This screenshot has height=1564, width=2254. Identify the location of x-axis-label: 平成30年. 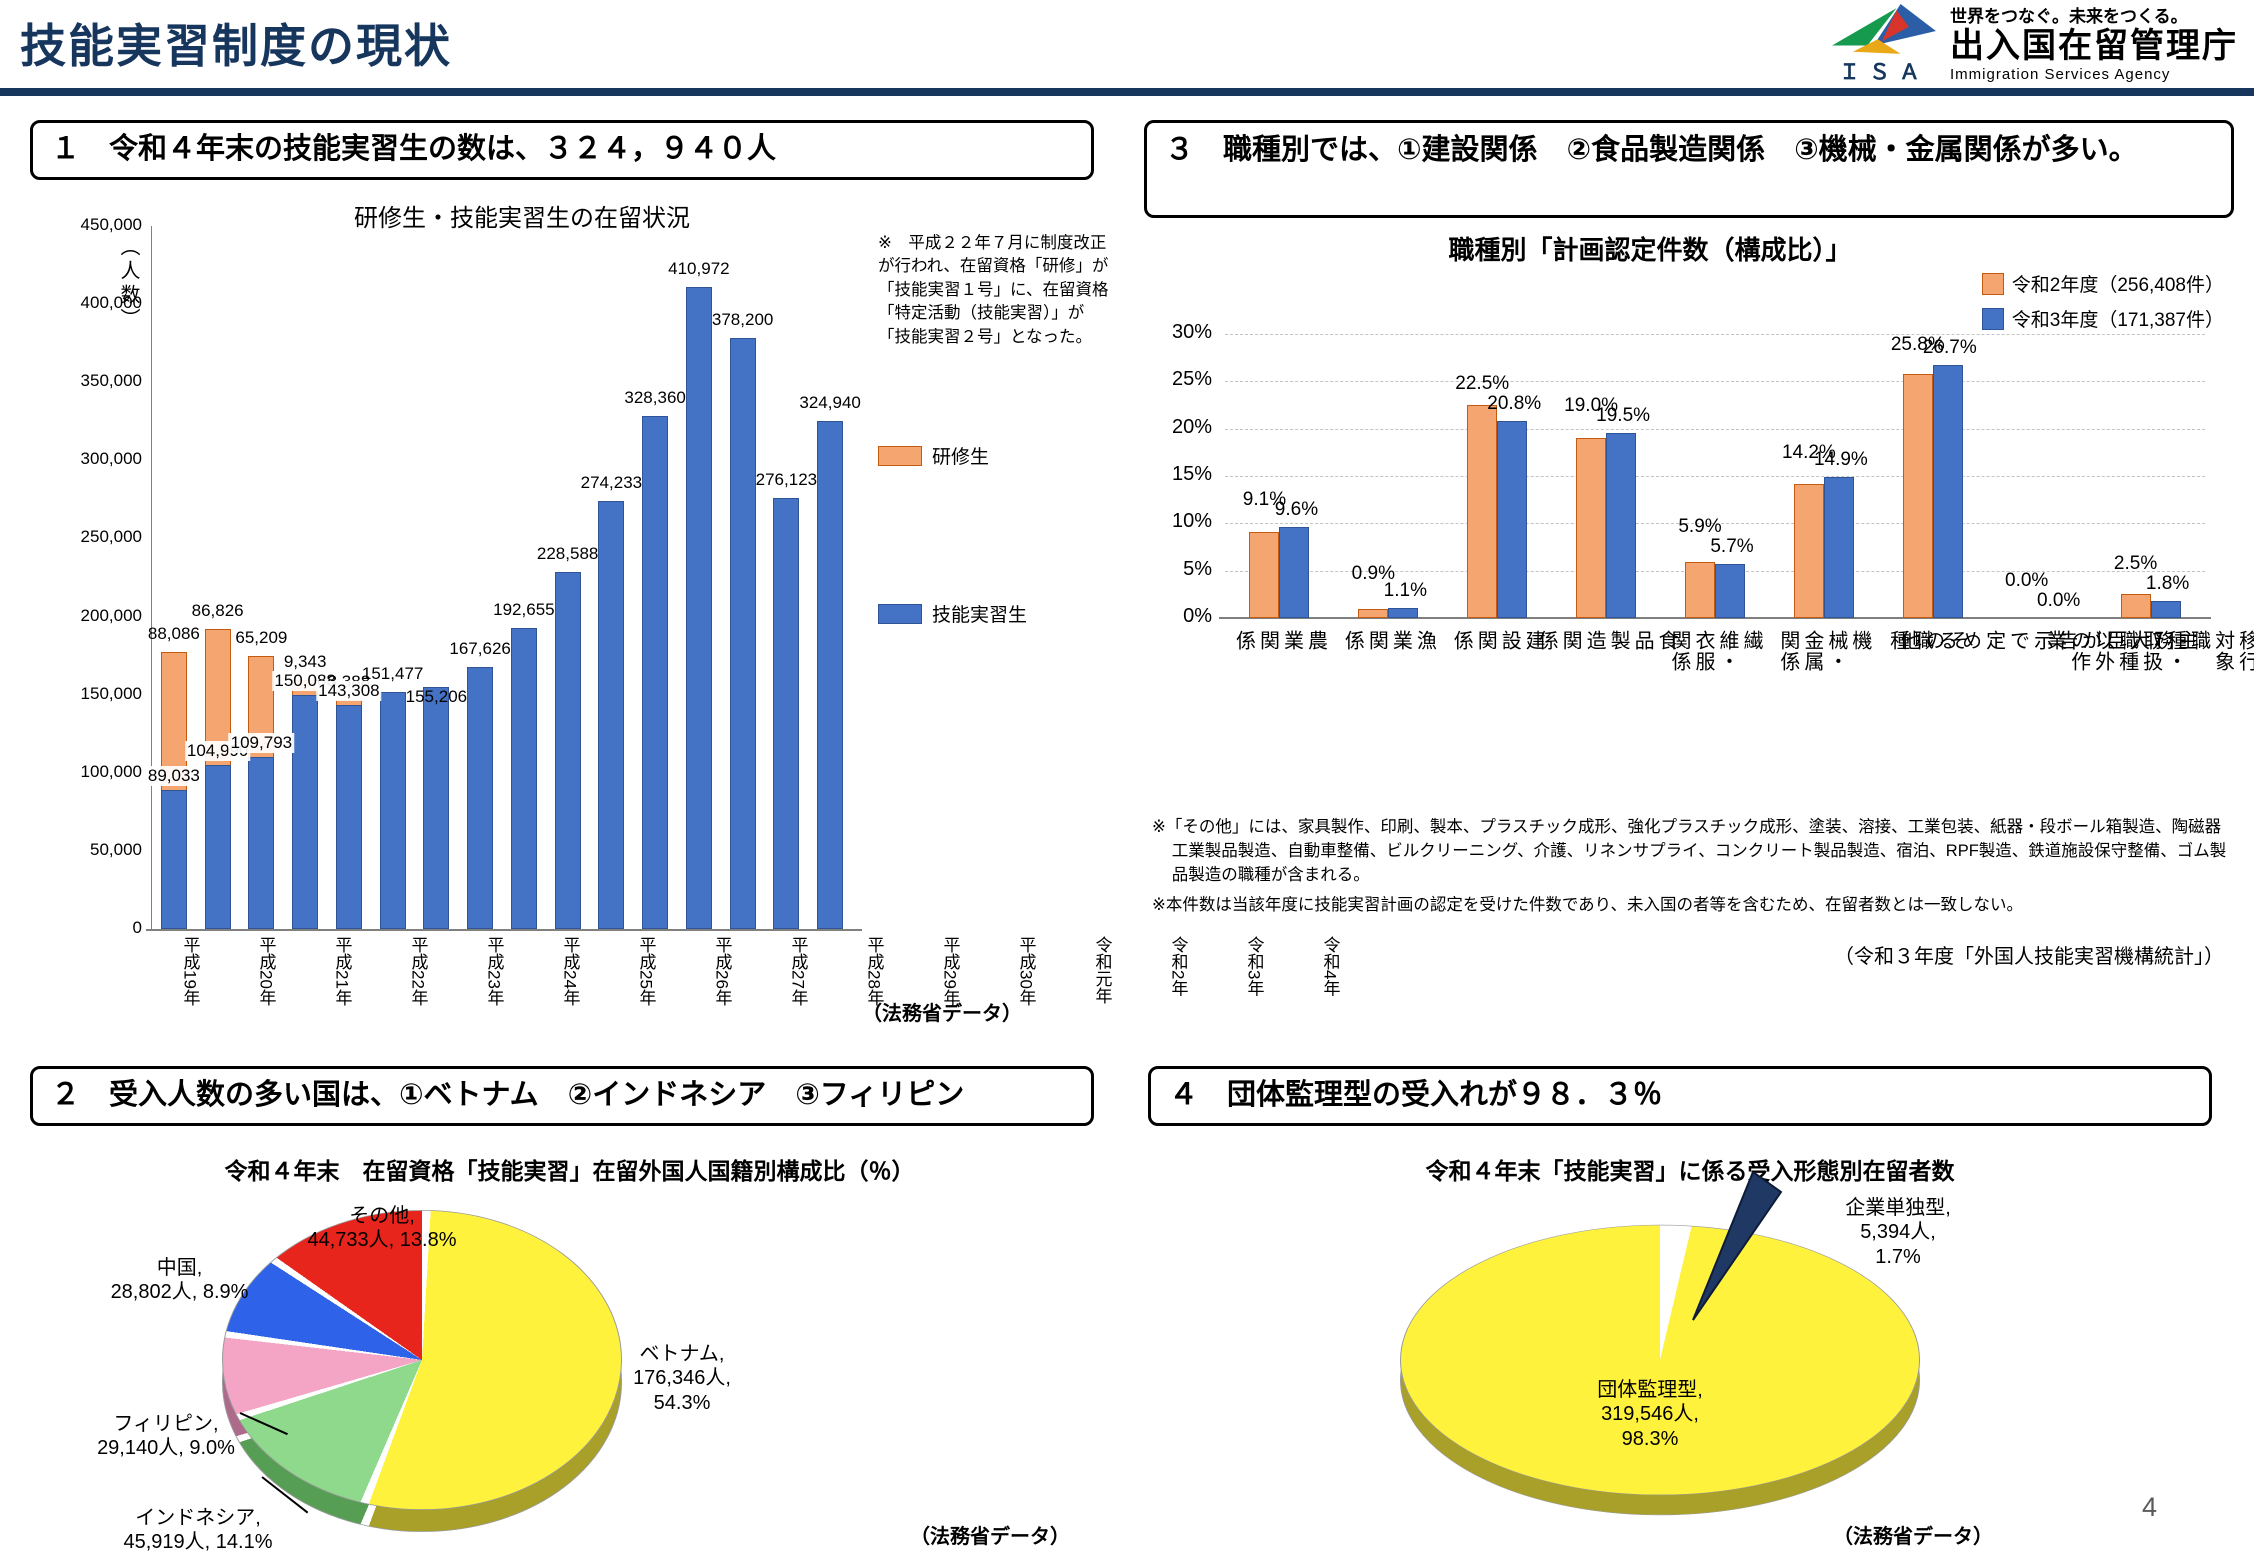
(1026, 971).